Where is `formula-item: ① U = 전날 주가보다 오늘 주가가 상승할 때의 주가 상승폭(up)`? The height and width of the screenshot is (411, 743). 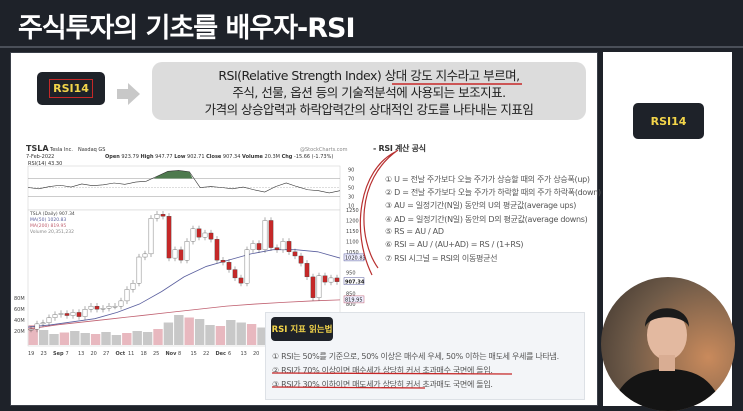 formula-item: ① U = 전날 주가보다 오늘 주가가 상승할 때의 주가 상승폭(up) is located at coordinates (487, 179).